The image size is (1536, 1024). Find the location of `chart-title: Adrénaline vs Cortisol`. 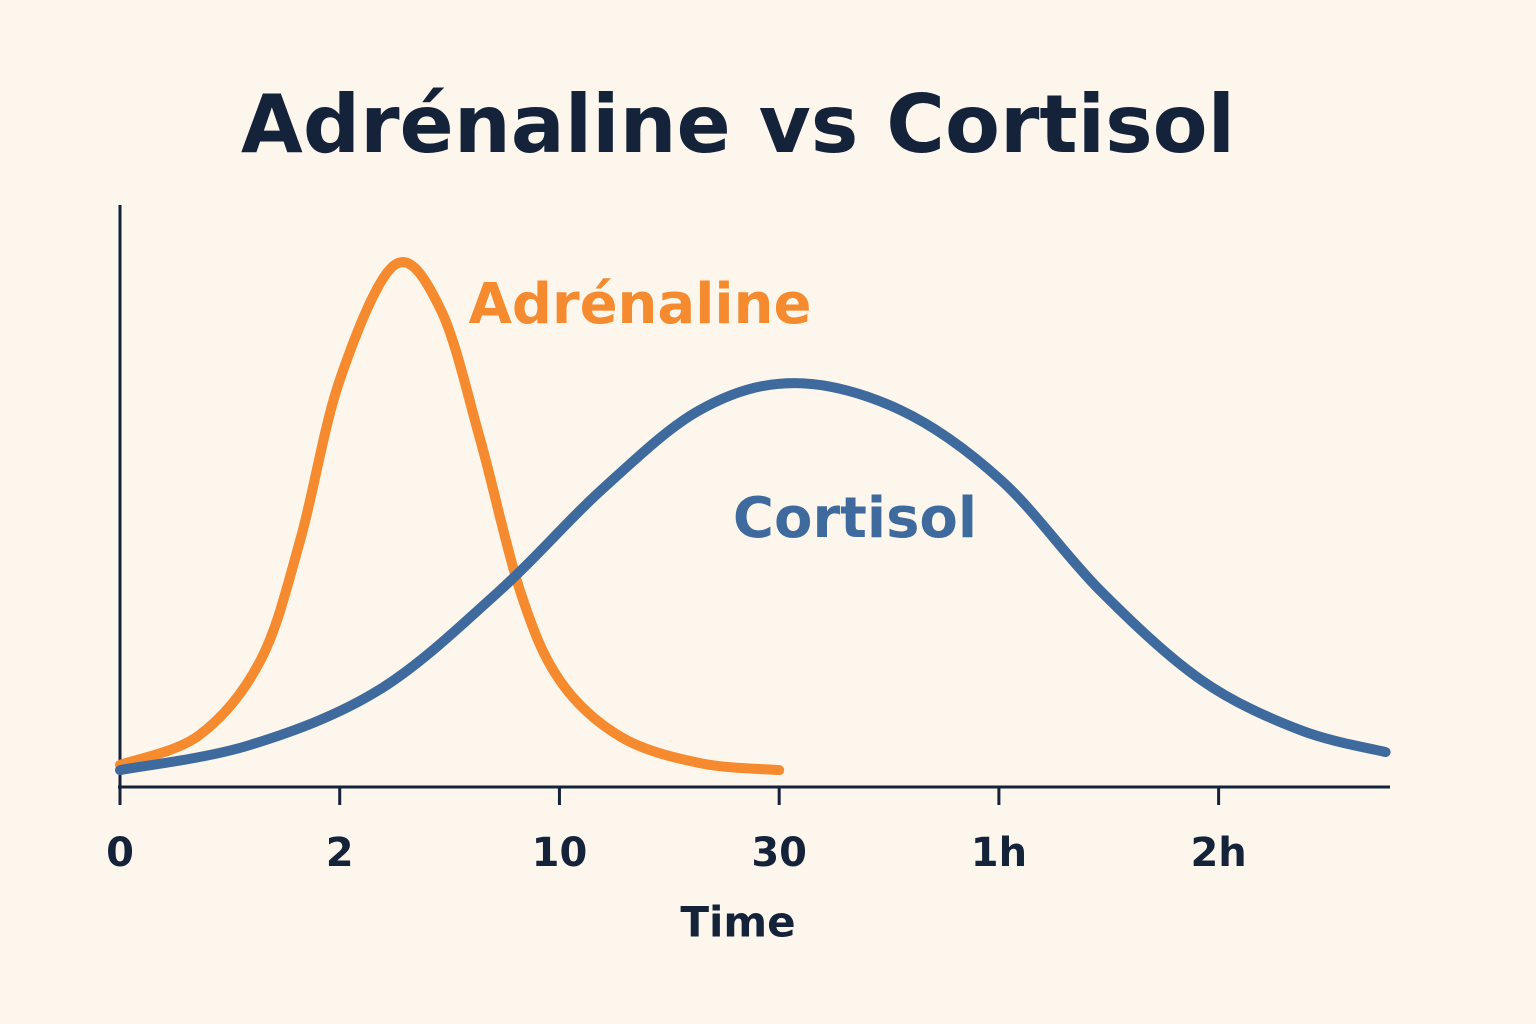

chart-title: Adrénaline vs Cortisol is located at coordinates (738, 124).